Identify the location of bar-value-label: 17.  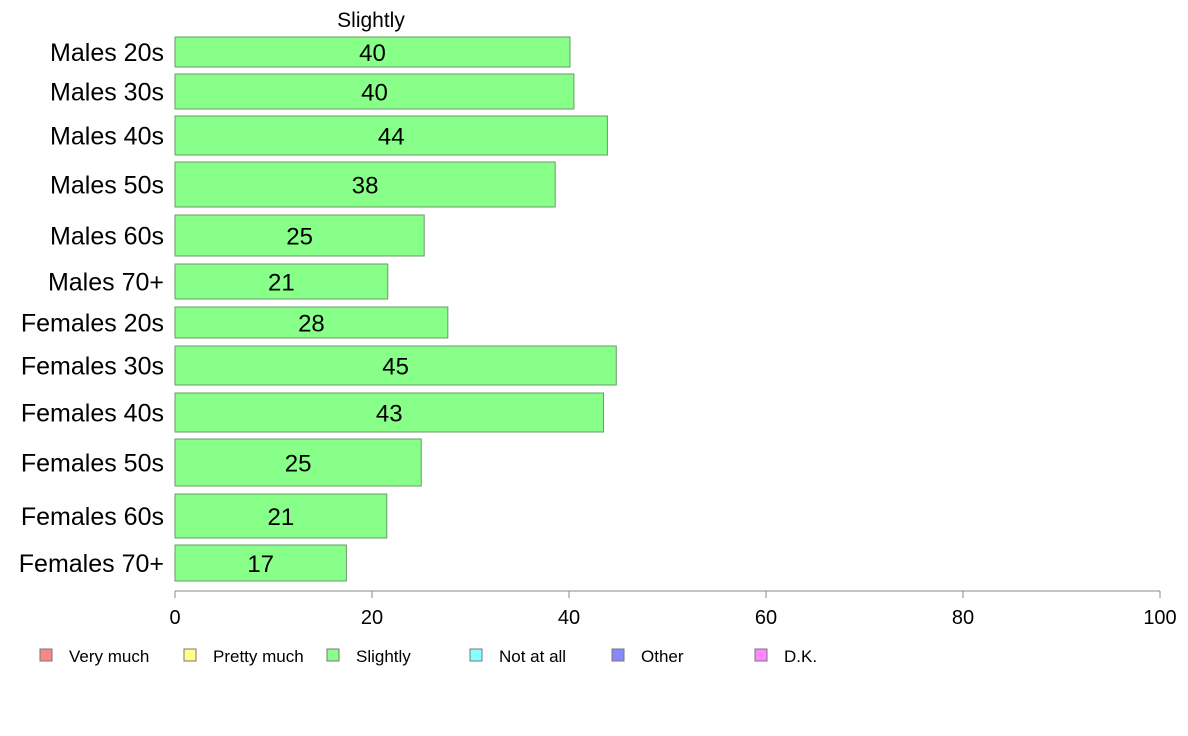
(260, 564).